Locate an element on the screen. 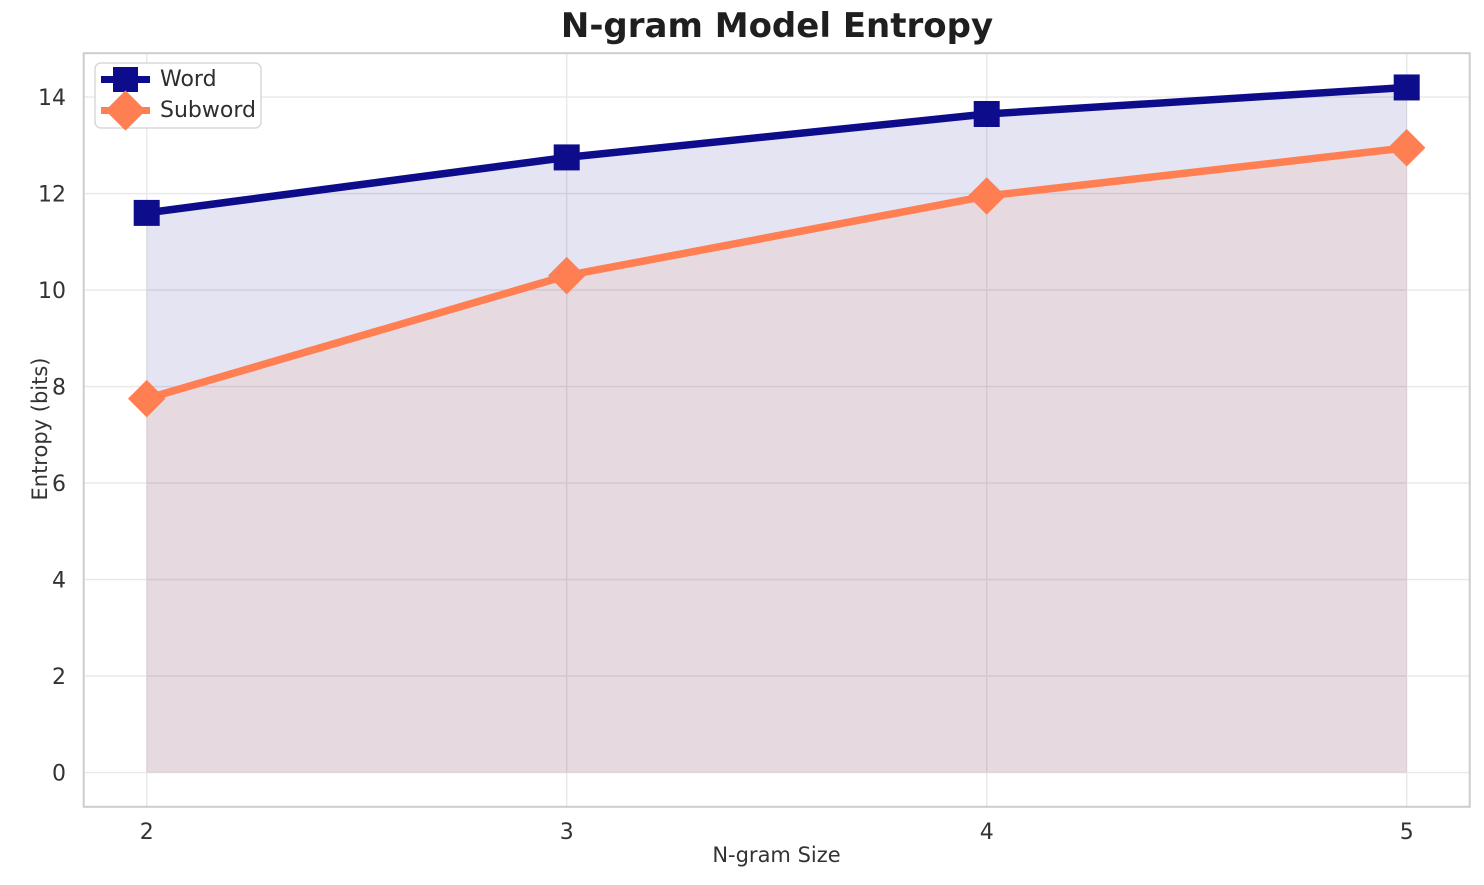 The image size is (1484, 885). y-tick-label: 2 is located at coordinates (59, 677).